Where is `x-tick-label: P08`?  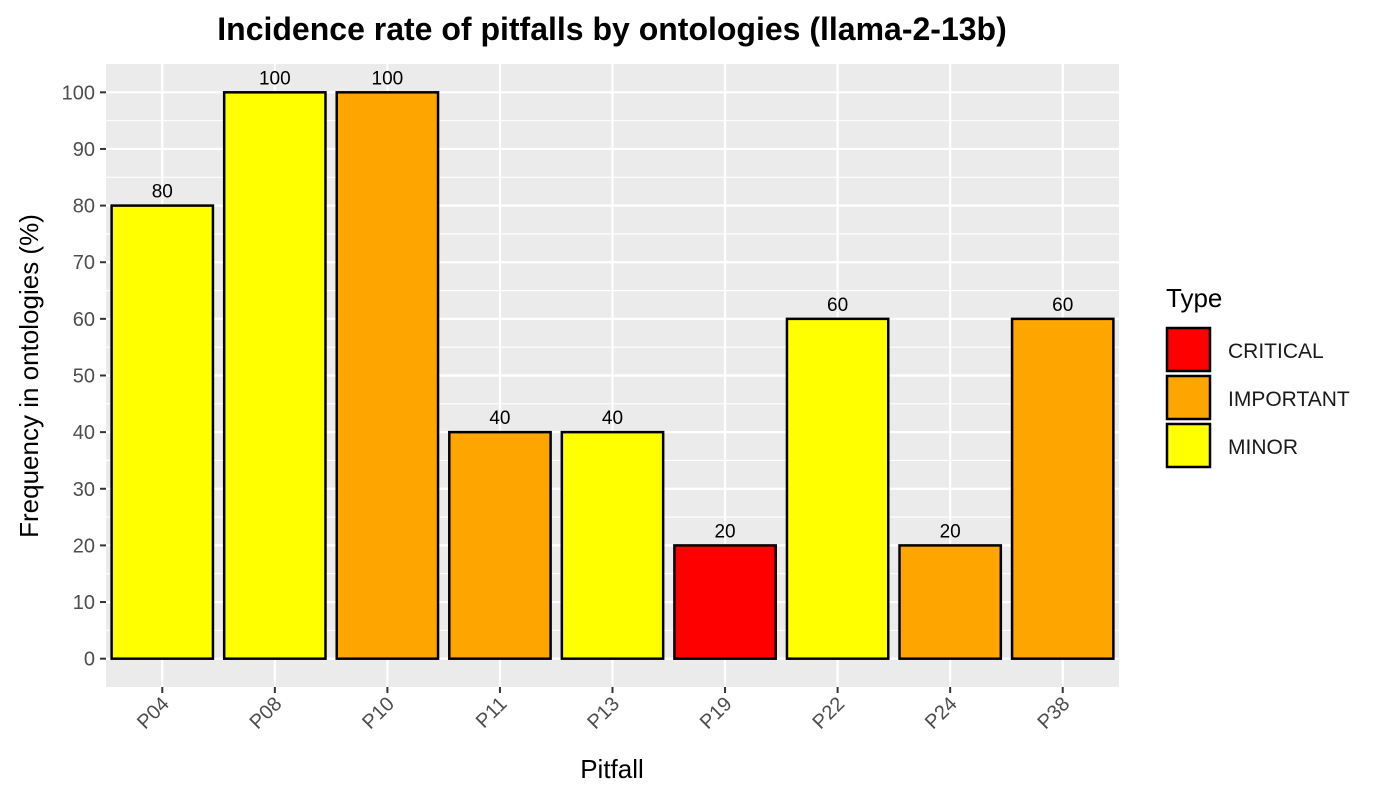
x-tick-label: P08 is located at coordinates (266, 713).